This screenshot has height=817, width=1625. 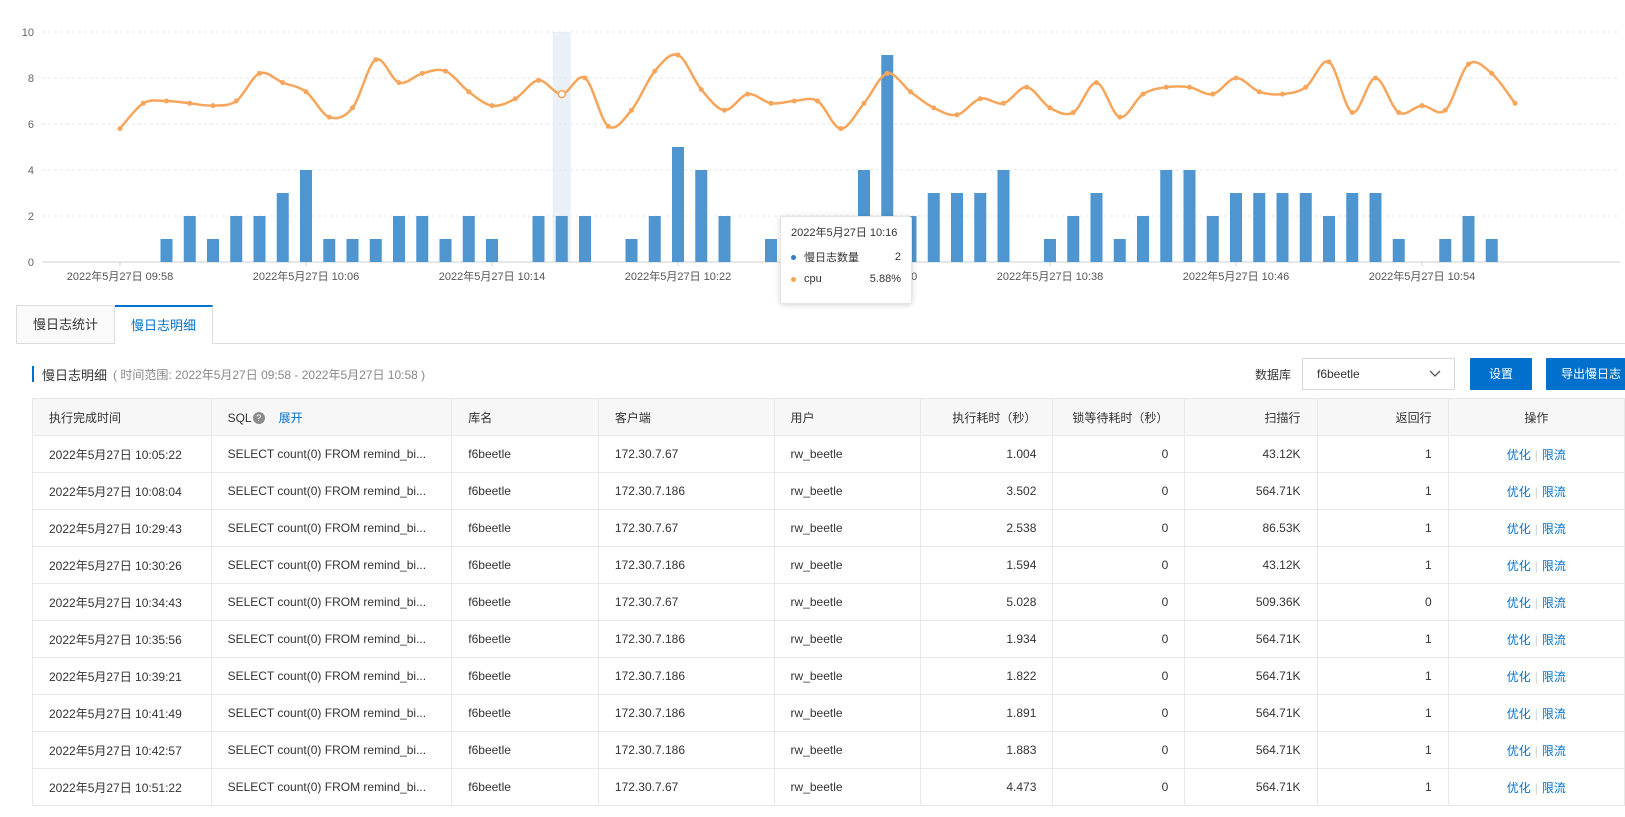 What do you see at coordinates (686, 417) in the screenshot?
I see `col-client: 客户端` at bounding box center [686, 417].